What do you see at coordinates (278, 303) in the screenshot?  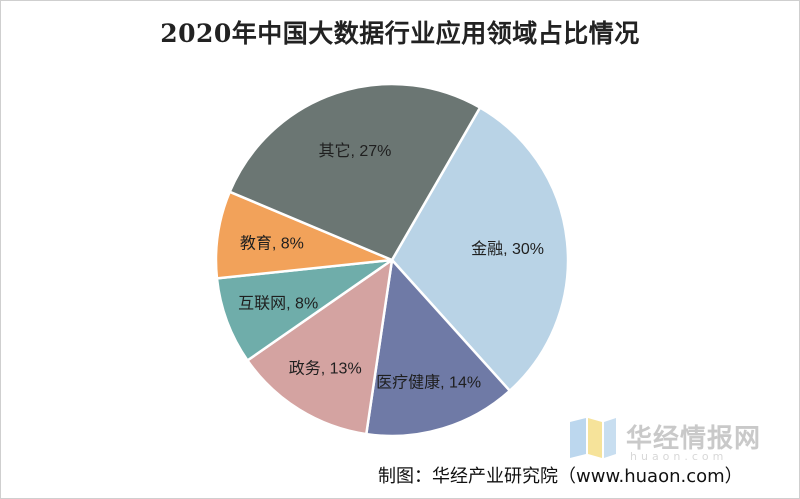 I see `pie-label-3: 互联网, 8%` at bounding box center [278, 303].